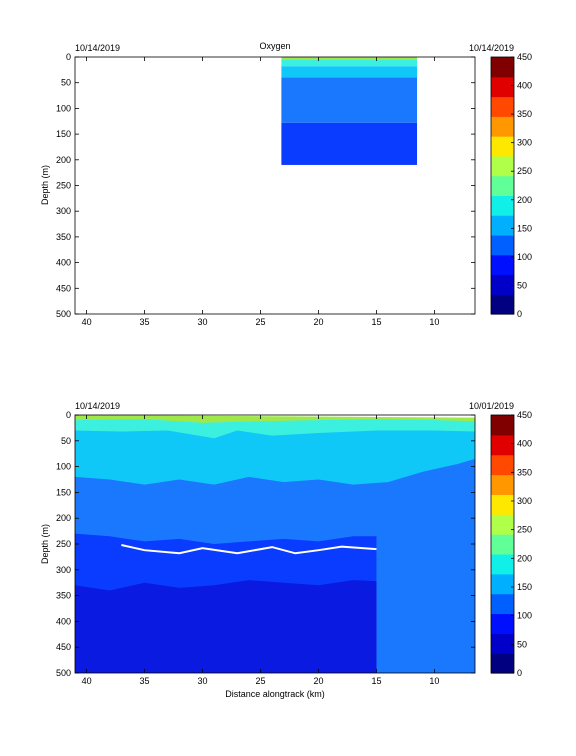 Image resolution: width=576 pixels, height=756 pixels. Describe the element at coordinates (97, 48) in the screenshot. I see `top-panel-date-left: 10/14/2019` at that location.